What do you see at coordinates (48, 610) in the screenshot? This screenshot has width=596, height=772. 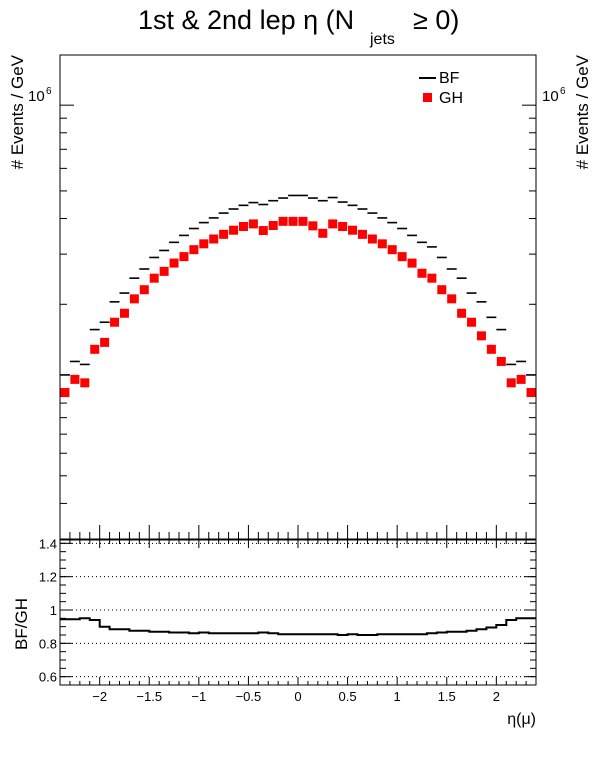 I see `ratio-ytick-labels: 0.6 0.8 1 1.2 1.4` at bounding box center [48, 610].